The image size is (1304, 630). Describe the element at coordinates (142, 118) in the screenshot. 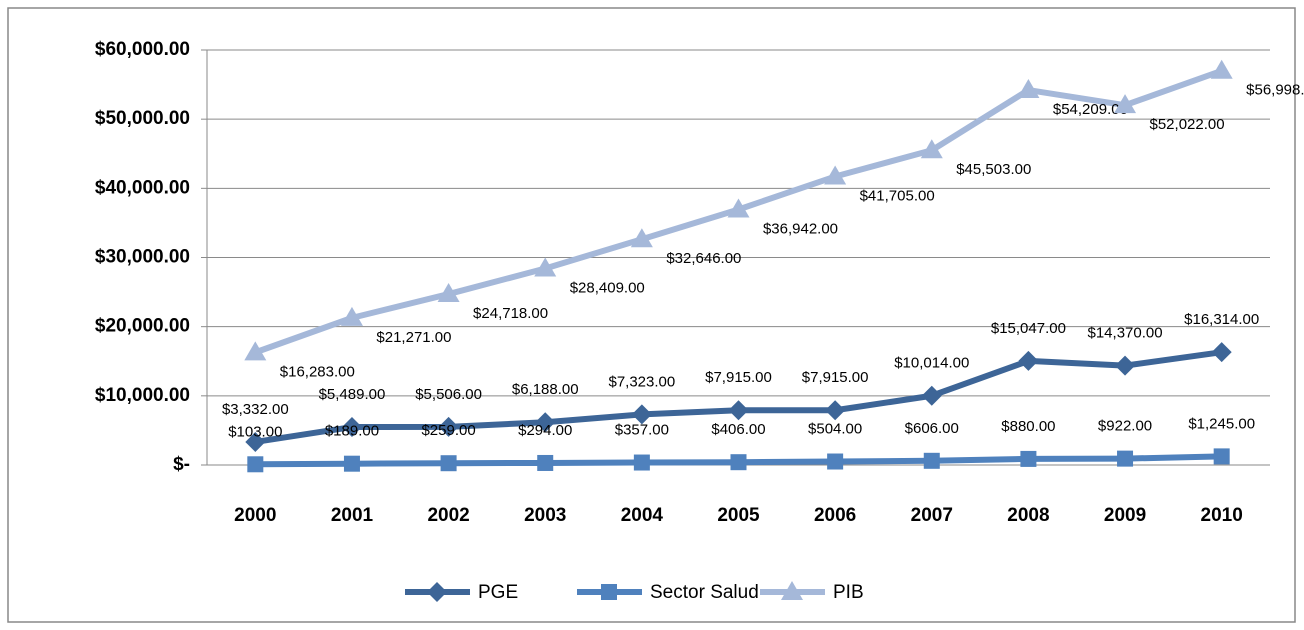

I see `y-tick-label: $50,000.00` at that location.